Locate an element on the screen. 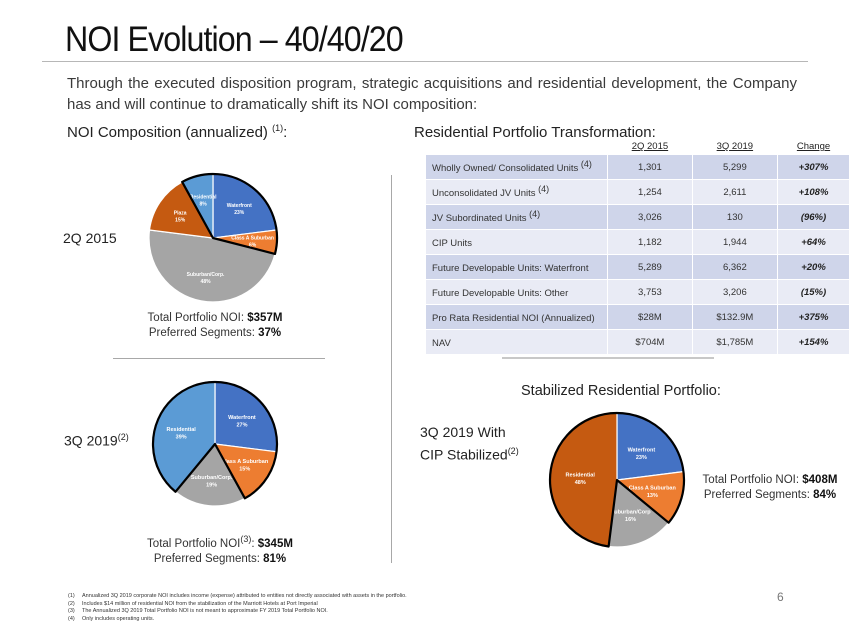 The width and height of the screenshot is (850, 638). cell-2q2015: 1,301 is located at coordinates (650, 167).